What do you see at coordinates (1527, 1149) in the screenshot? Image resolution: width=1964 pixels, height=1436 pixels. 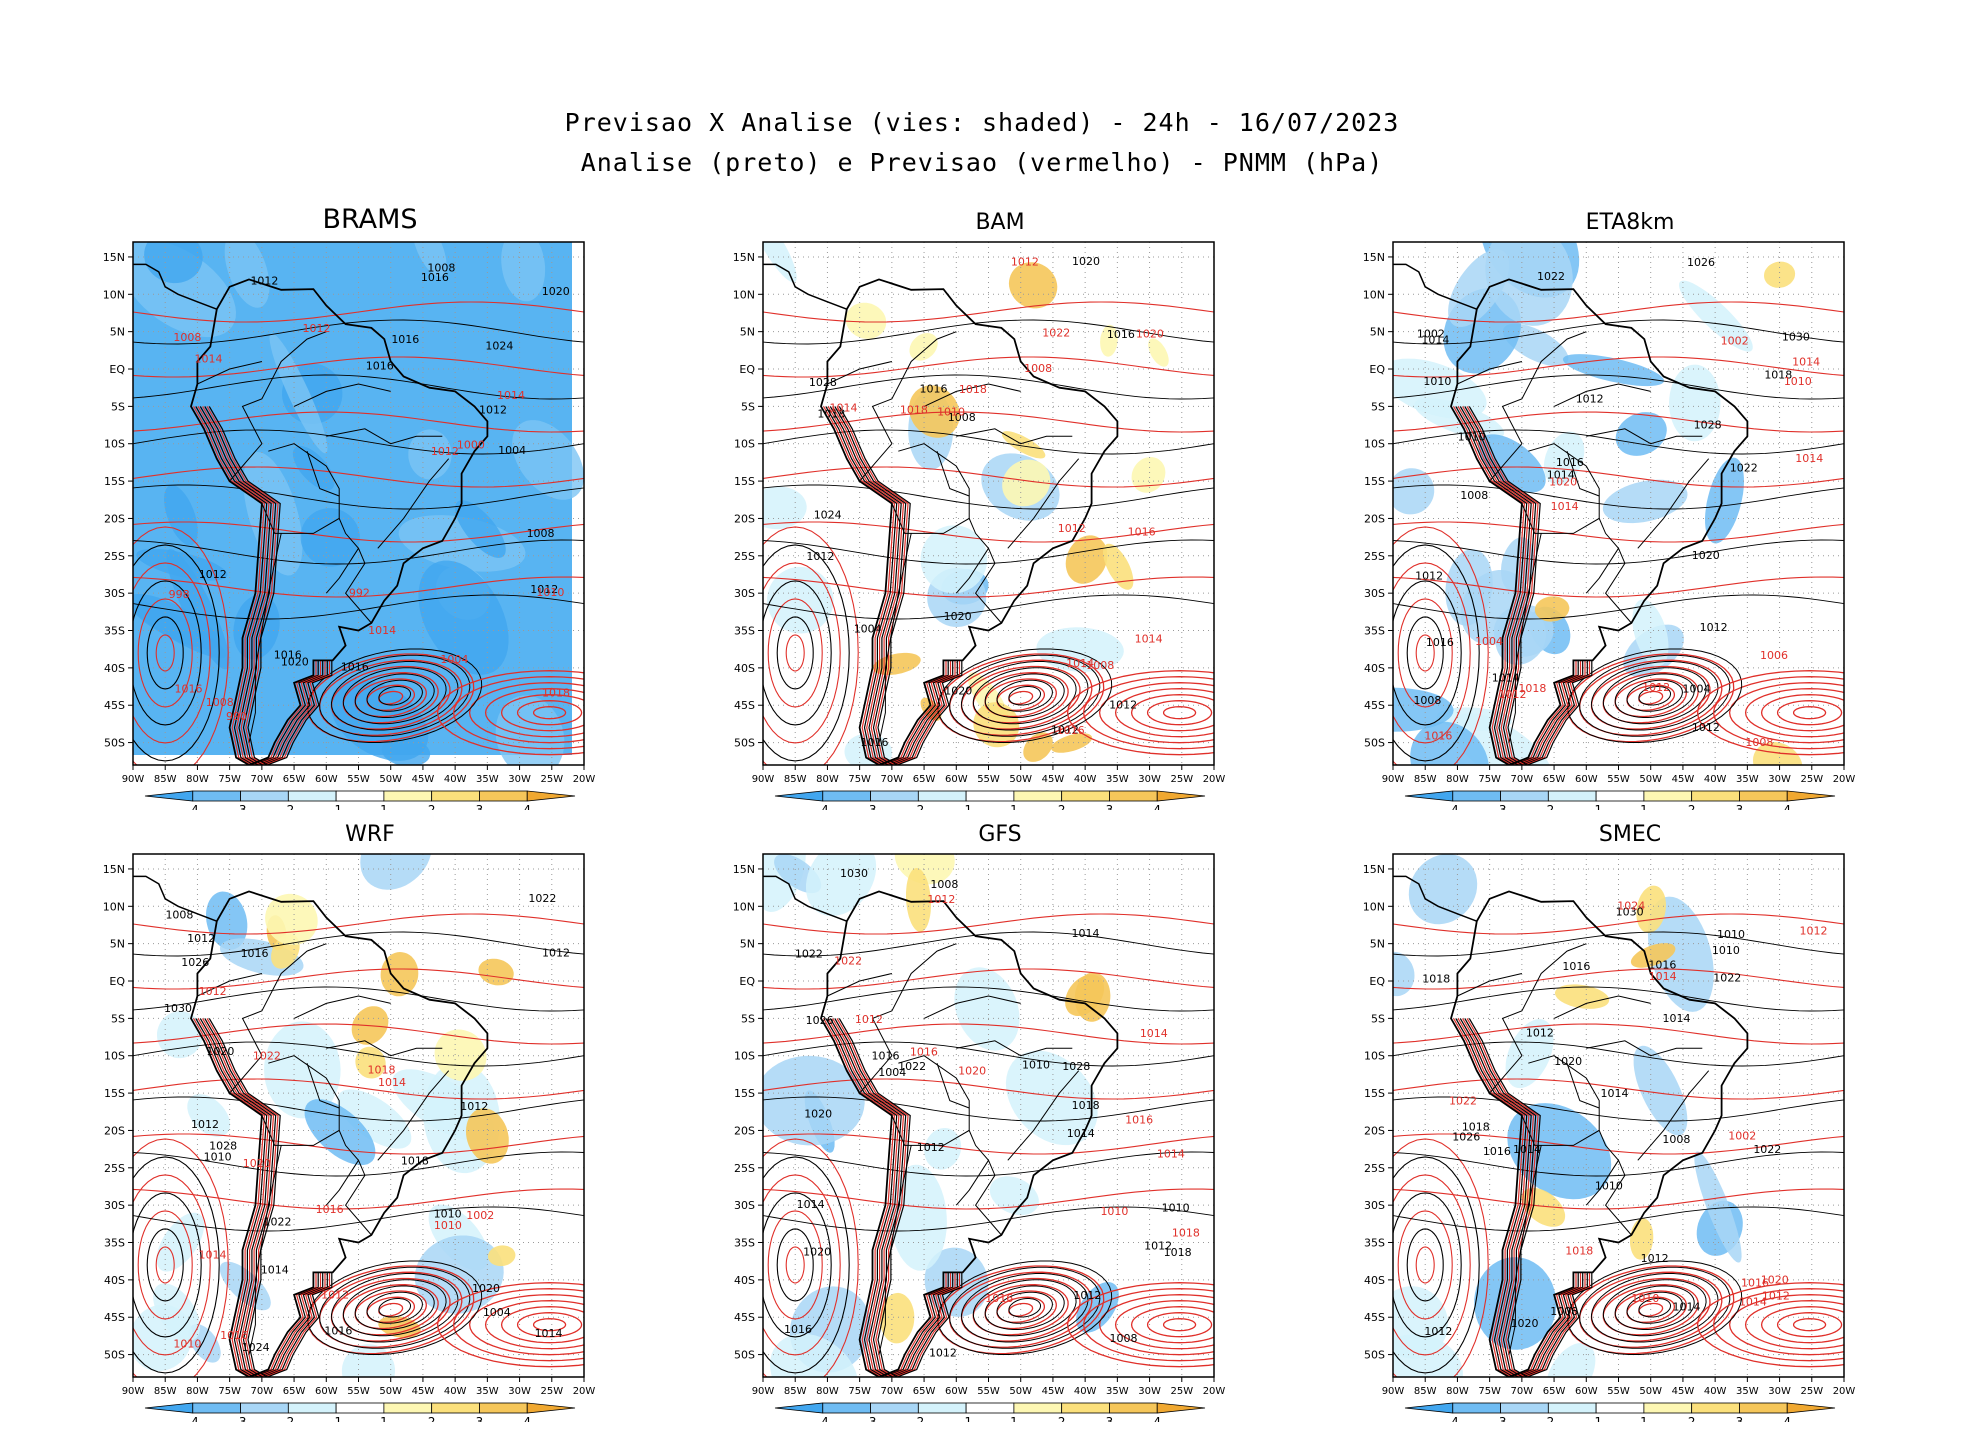 I see `analysis-label: 1014` at bounding box center [1527, 1149].